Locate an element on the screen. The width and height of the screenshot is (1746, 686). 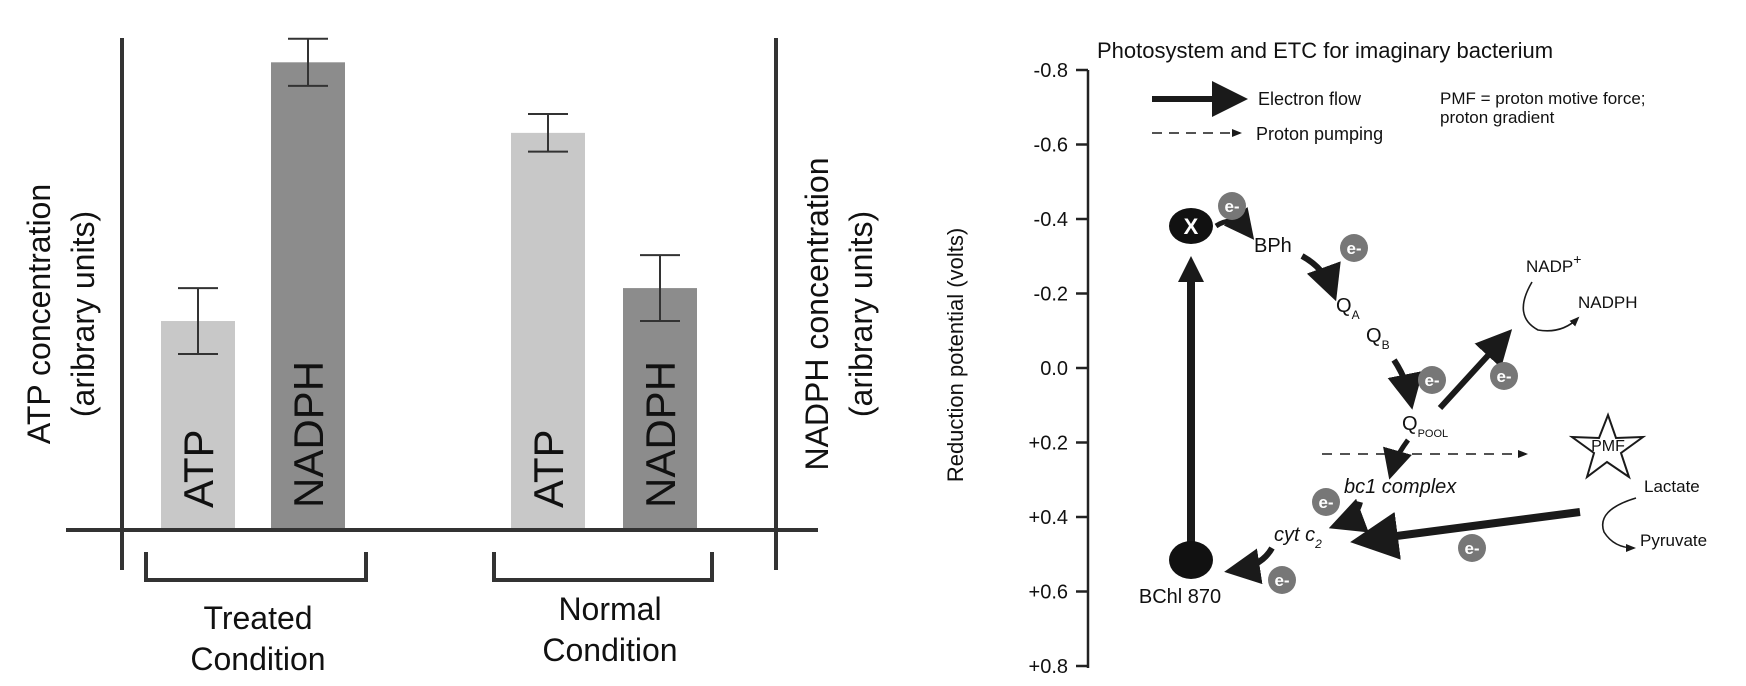
bar-0-nadph is located at coordinates (308, 295).